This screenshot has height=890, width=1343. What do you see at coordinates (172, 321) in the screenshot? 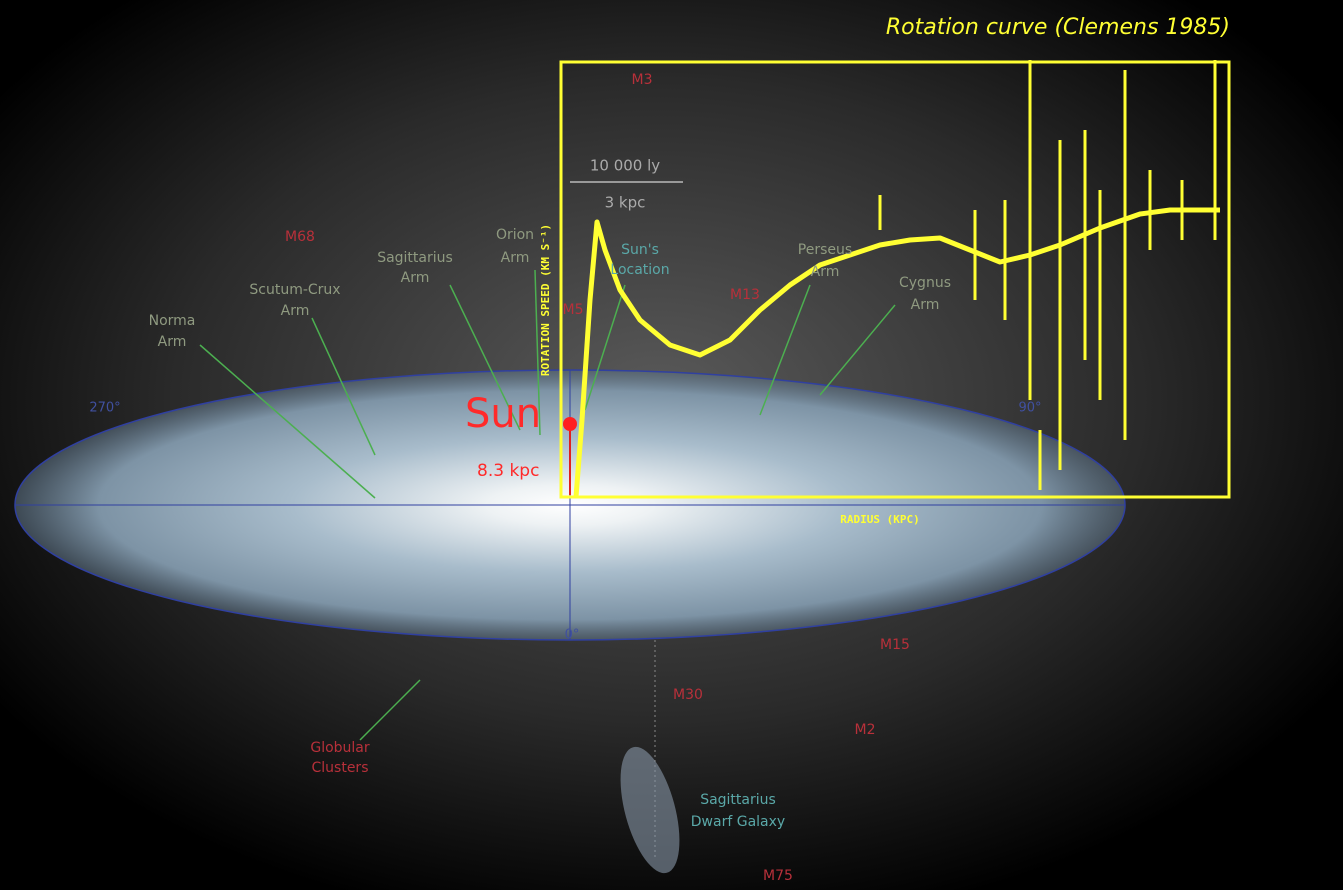
I see `arm-label: Norma` at bounding box center [172, 321].